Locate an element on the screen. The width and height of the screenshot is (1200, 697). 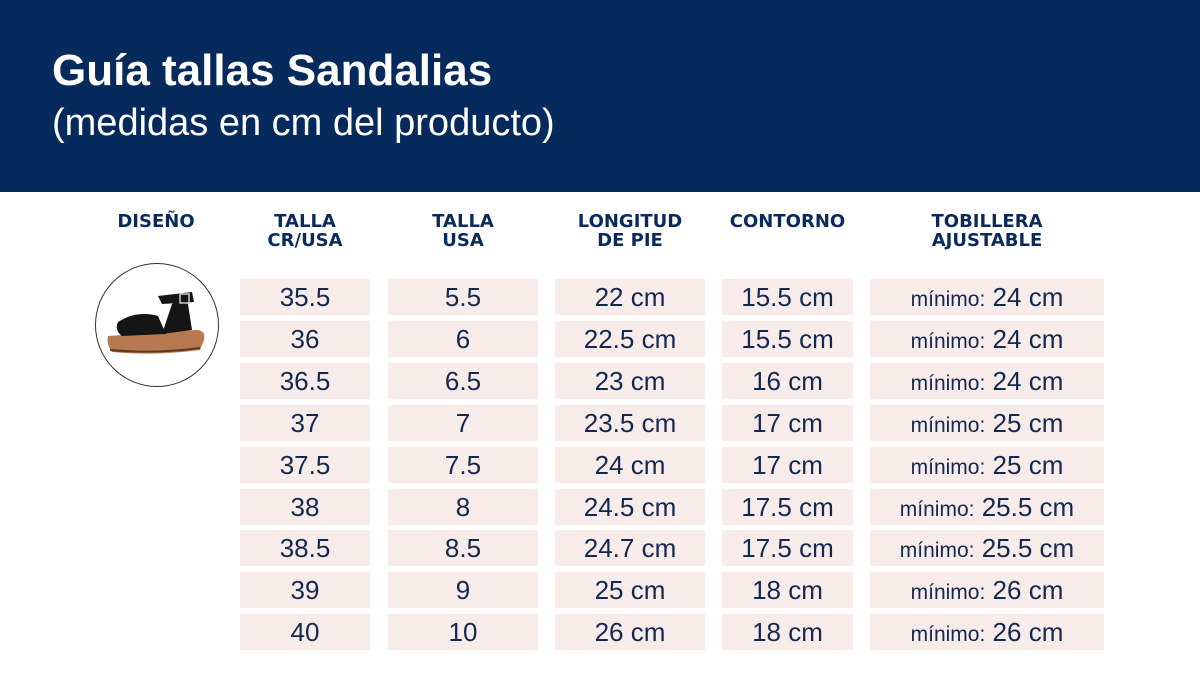
cell-value: 6.5 is located at coordinates (463, 380).